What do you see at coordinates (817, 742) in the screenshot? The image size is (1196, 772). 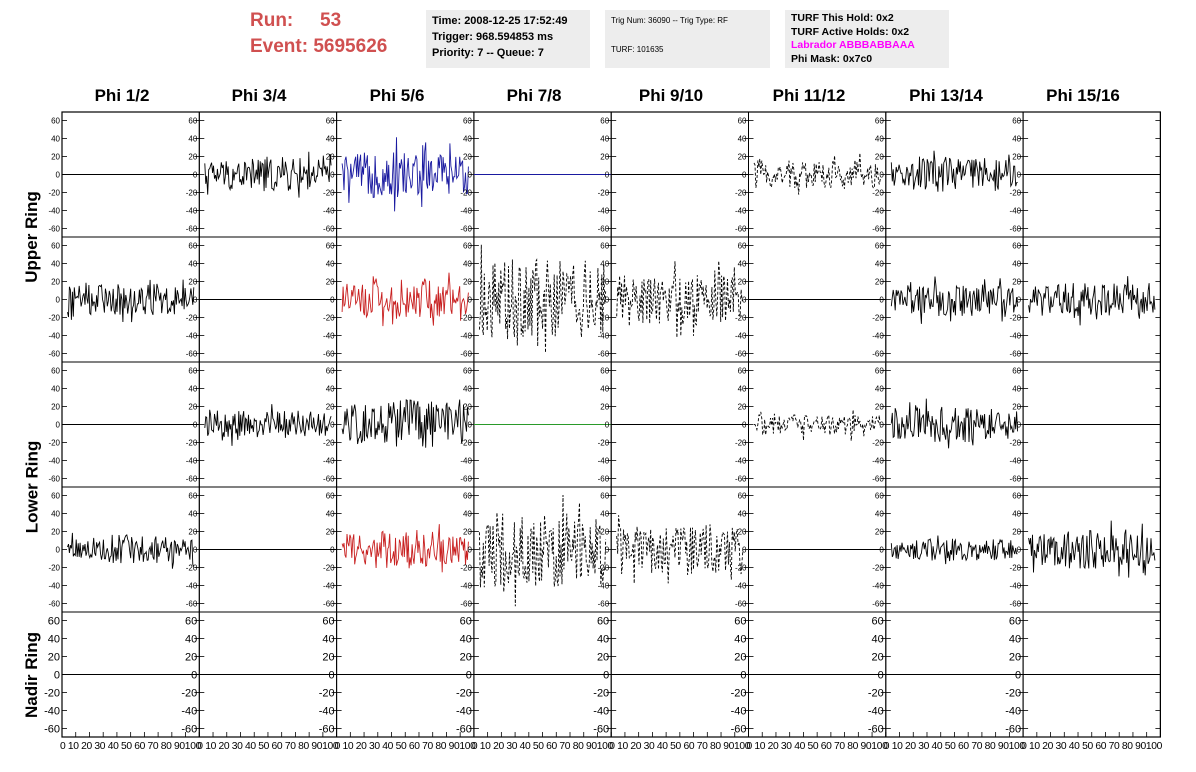 I see `x-axis-c5: 0 10 20 30 40 50 60 70 80 90100` at bounding box center [817, 742].